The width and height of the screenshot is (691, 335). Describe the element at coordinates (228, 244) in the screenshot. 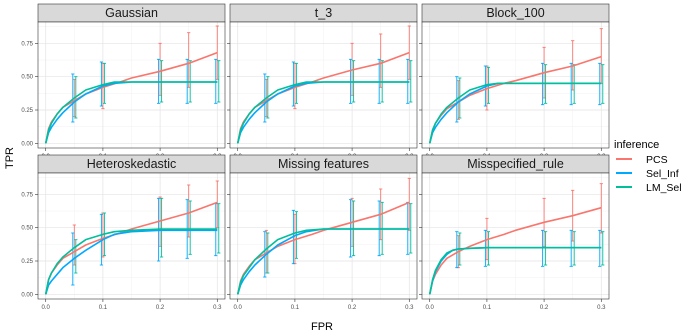

I see `y-axis-missing-features` at that location.